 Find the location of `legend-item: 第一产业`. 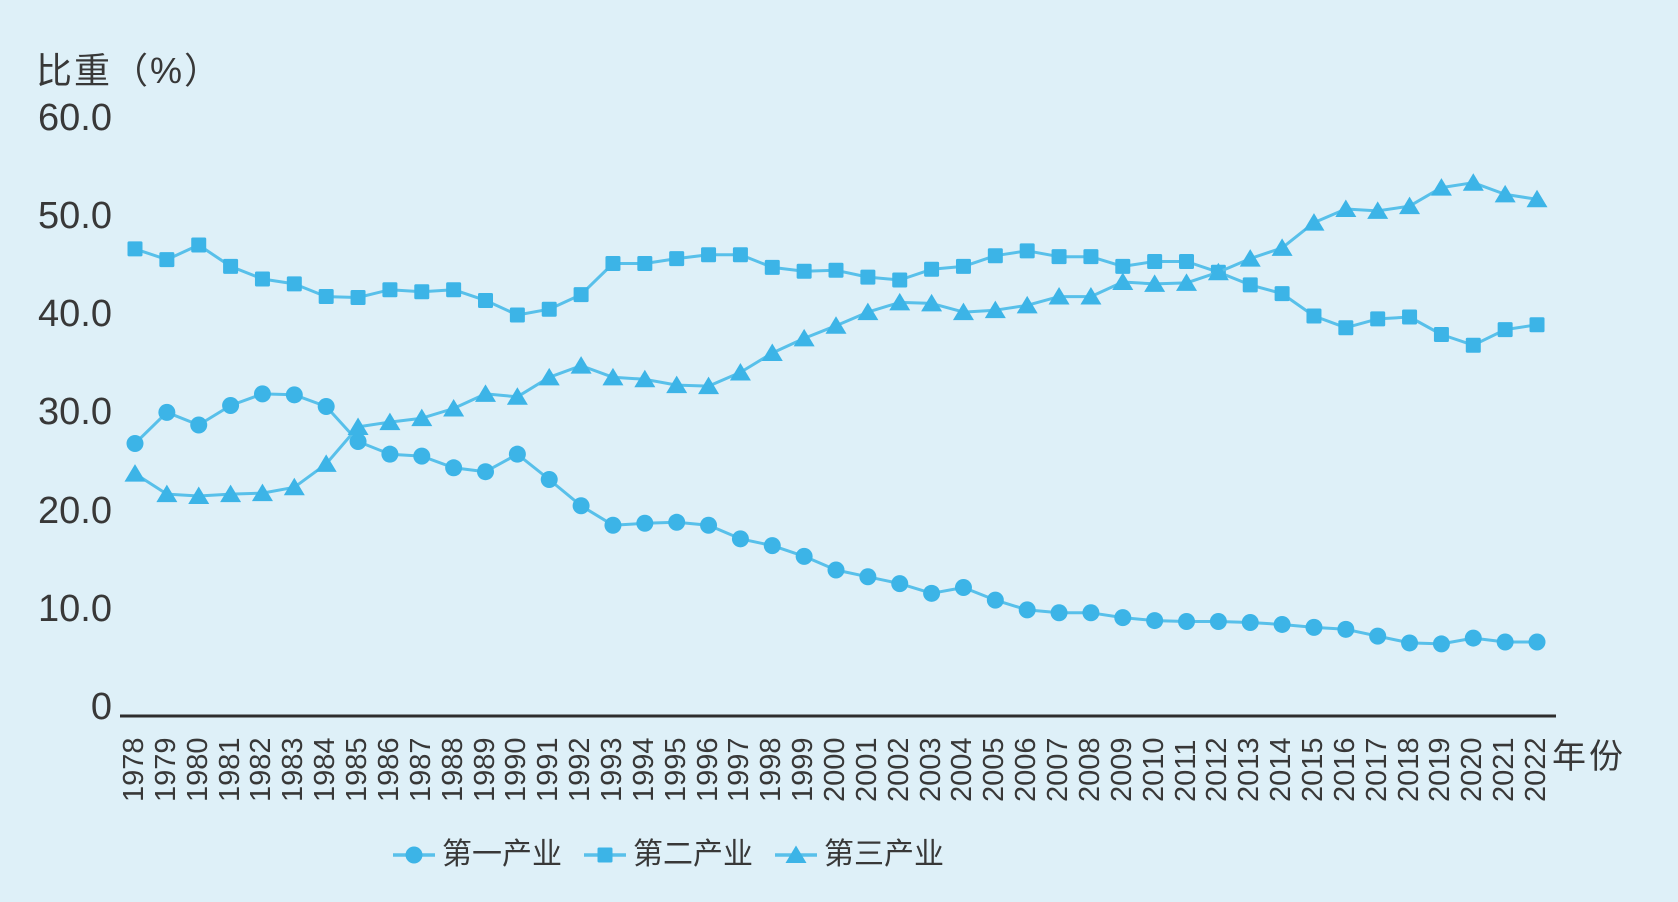

legend-item: 第一产业 is located at coordinates (477, 855).